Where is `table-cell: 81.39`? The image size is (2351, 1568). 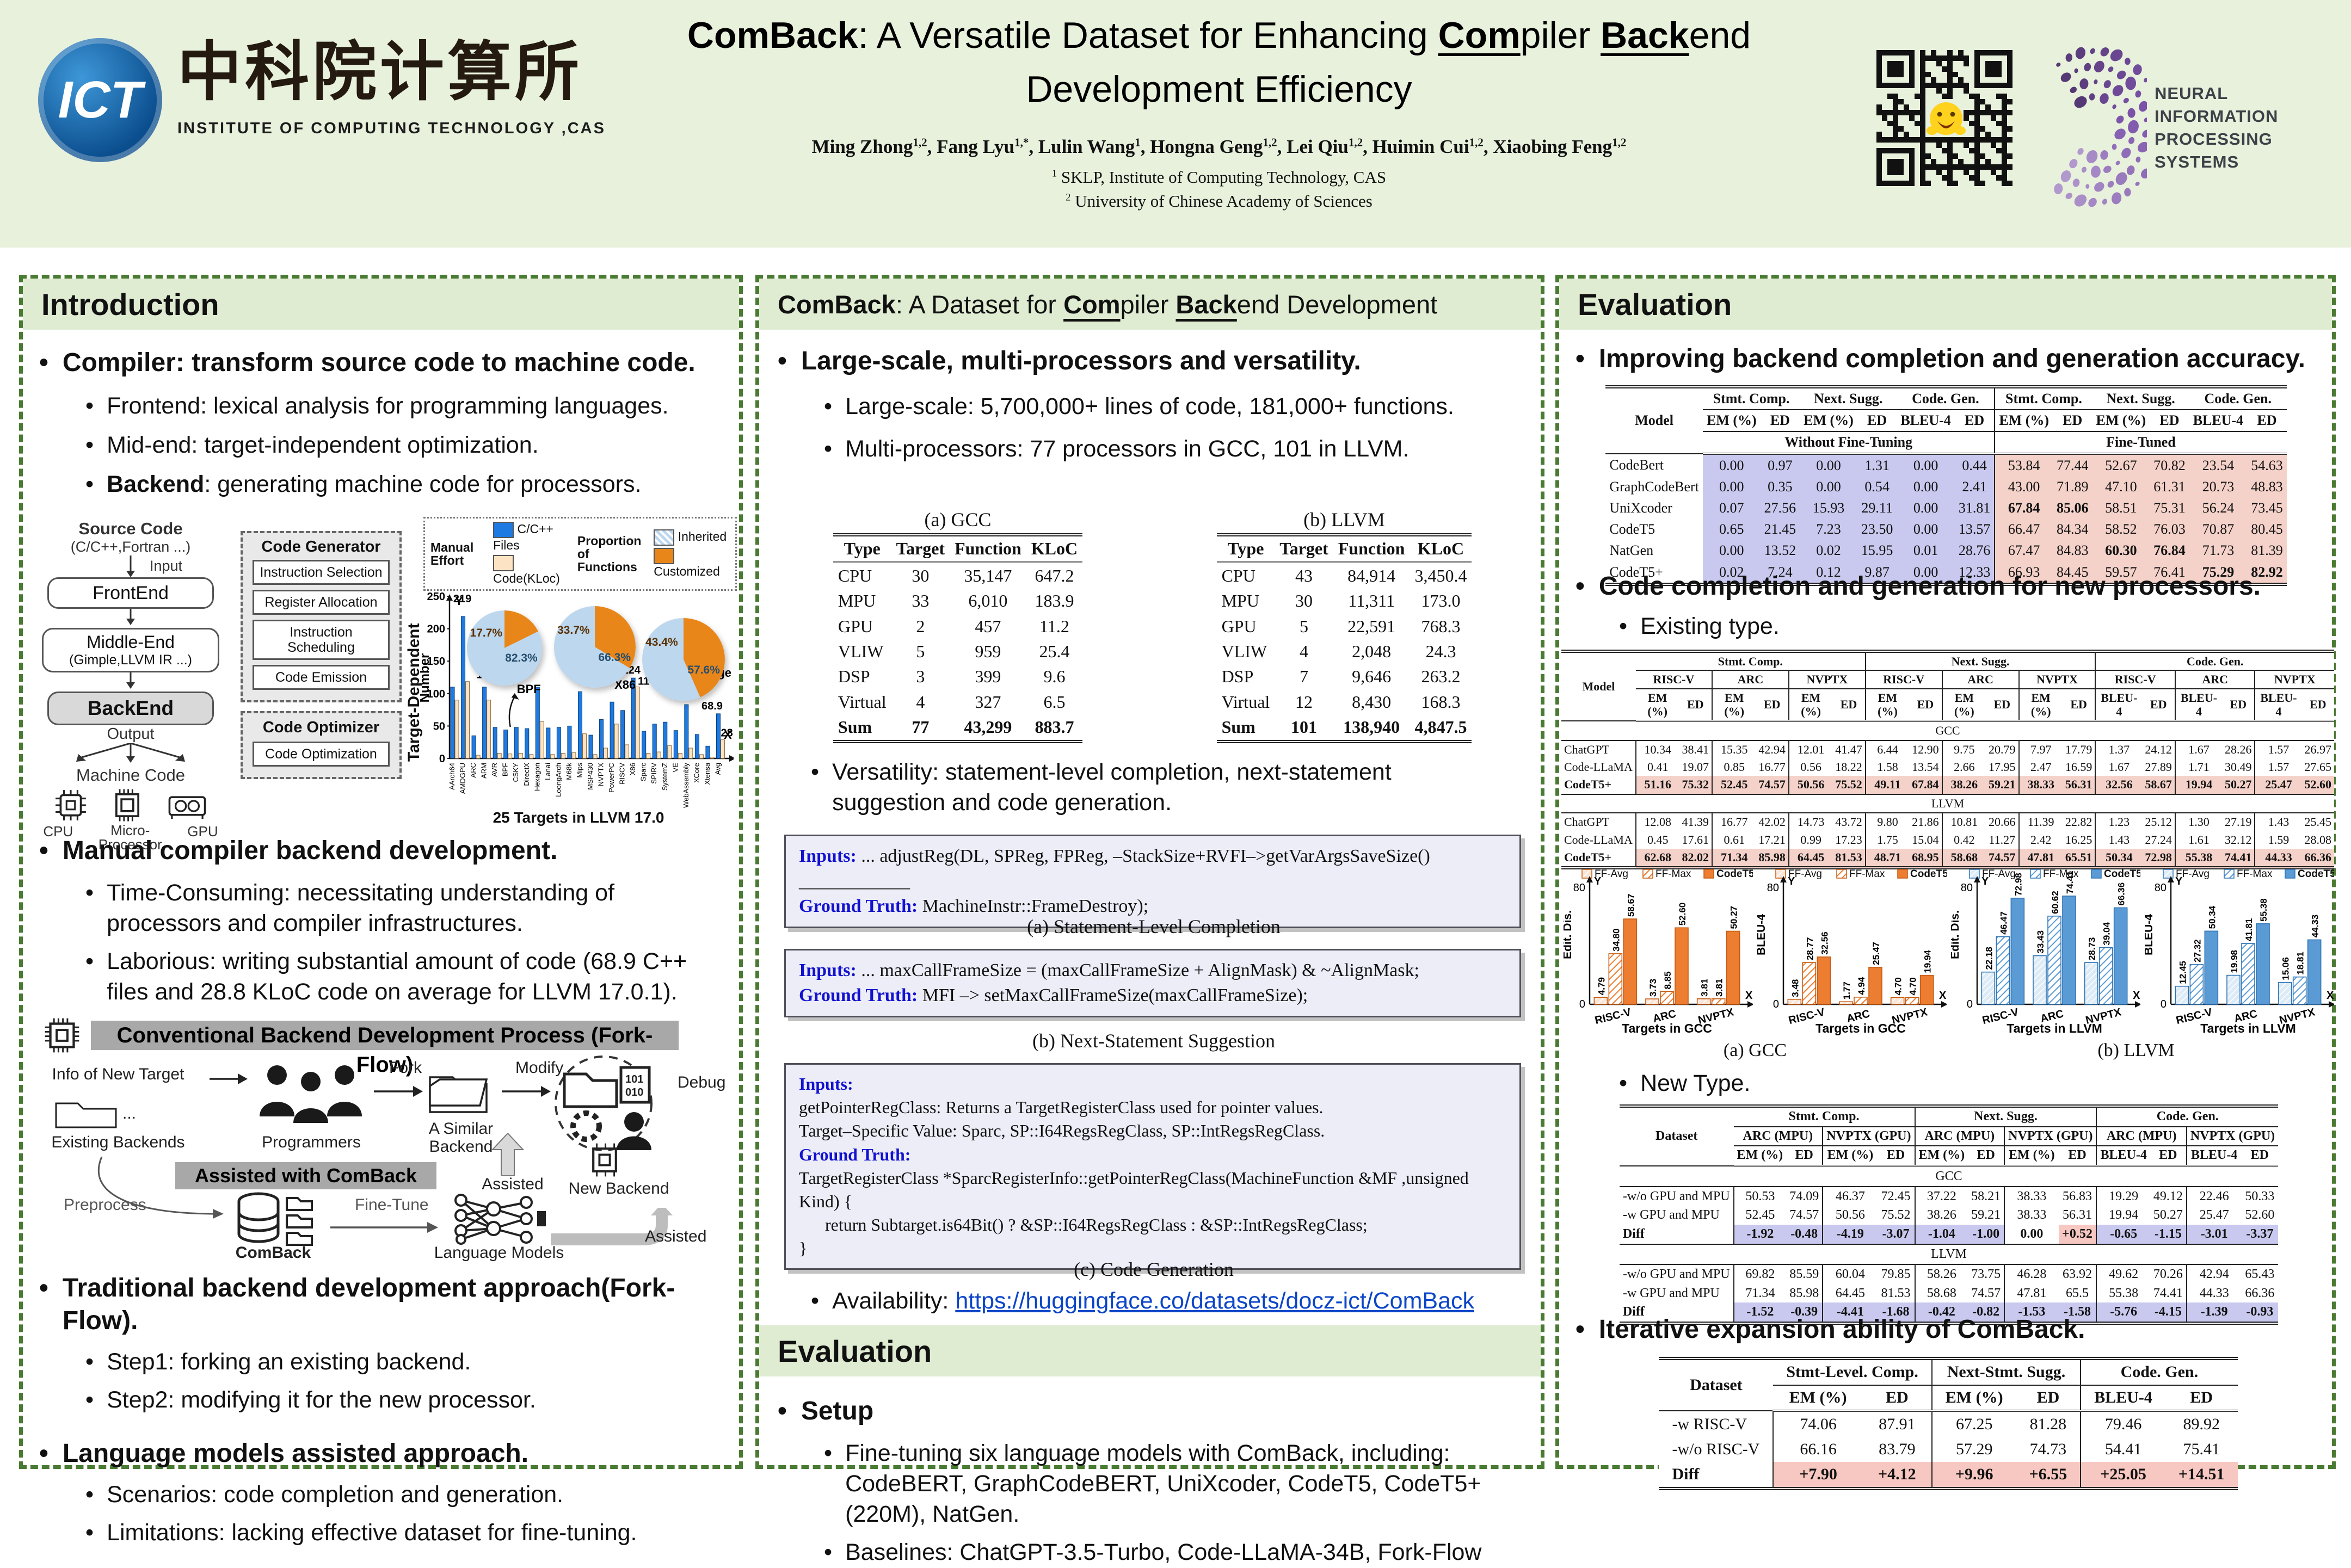 table-cell: 81.39 is located at coordinates (2267, 551).